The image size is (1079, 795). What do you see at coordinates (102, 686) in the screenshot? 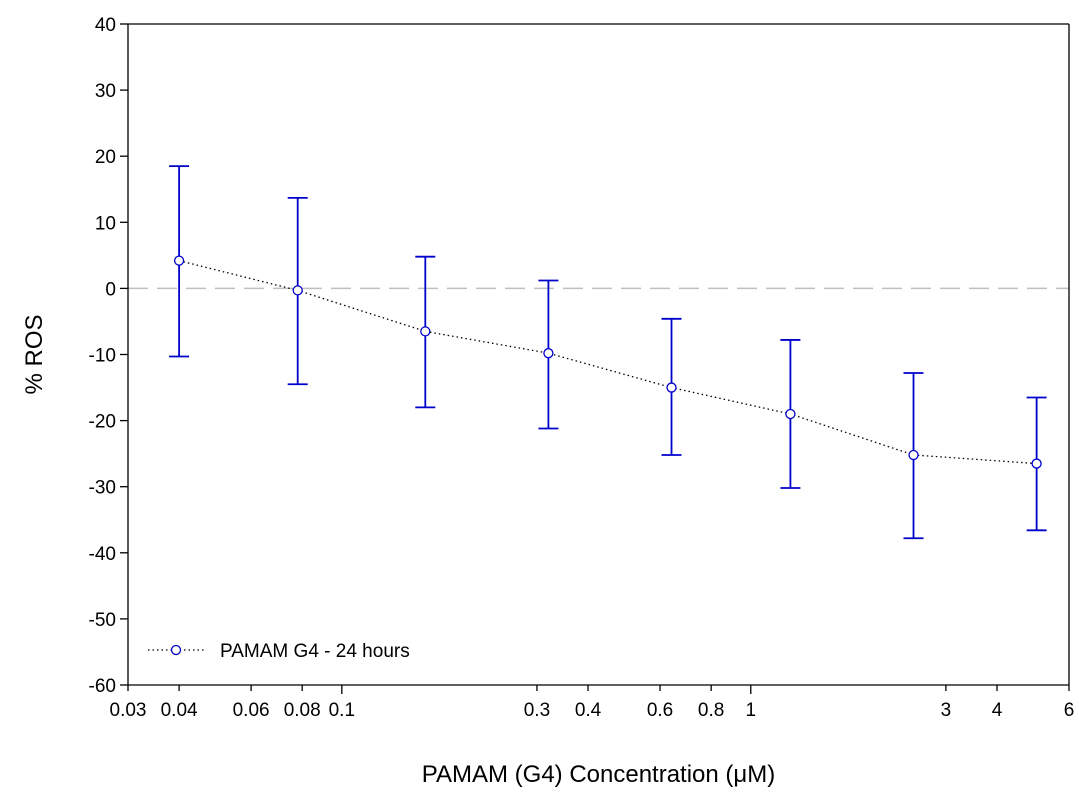
I see `y-tick-label: -60` at bounding box center [102, 686].